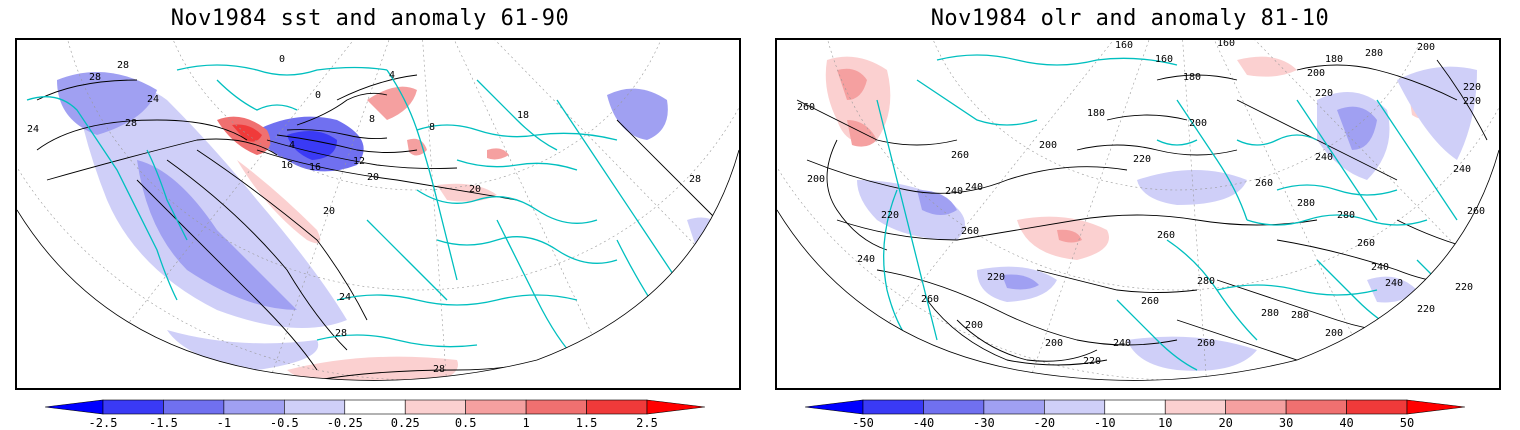  Describe the element at coordinates (370, 18) in the screenshot. I see `sst-panel-title: Nov1984 sst and anomaly 61-90` at that location.